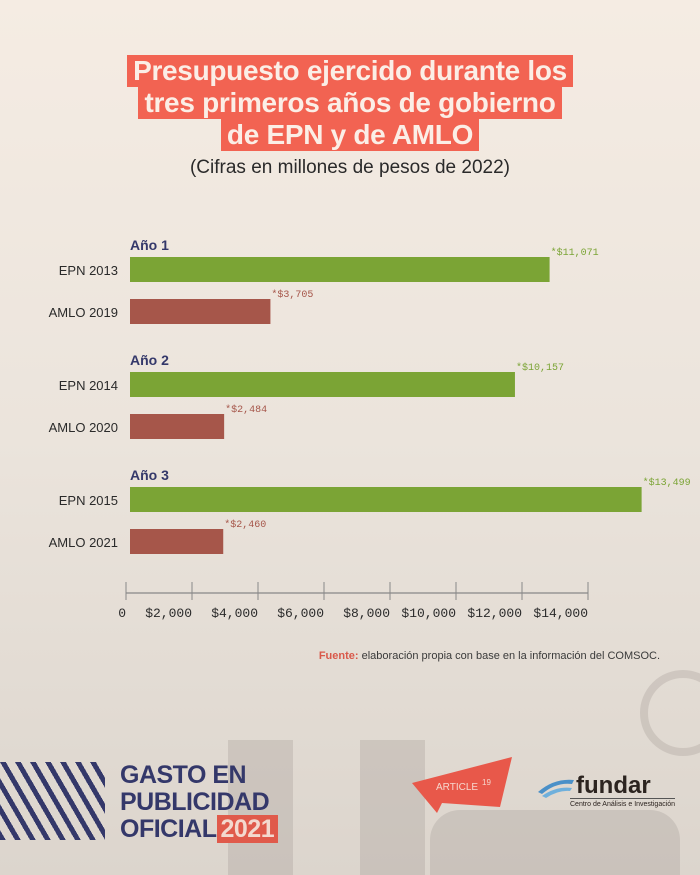 The image size is (700, 875). What do you see at coordinates (494, 613) in the screenshot?
I see `x-tick-label: $12,000` at bounding box center [494, 613].